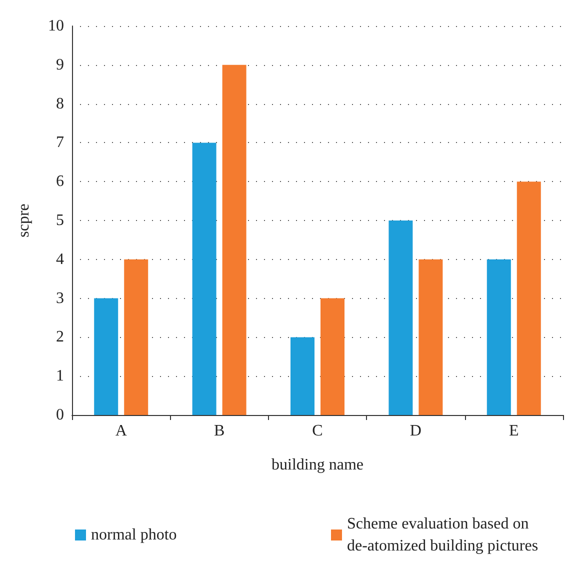 This screenshot has width=581, height=587. What do you see at coordinates (24, 221) in the screenshot?
I see `y-axis-title: scpre` at bounding box center [24, 221].